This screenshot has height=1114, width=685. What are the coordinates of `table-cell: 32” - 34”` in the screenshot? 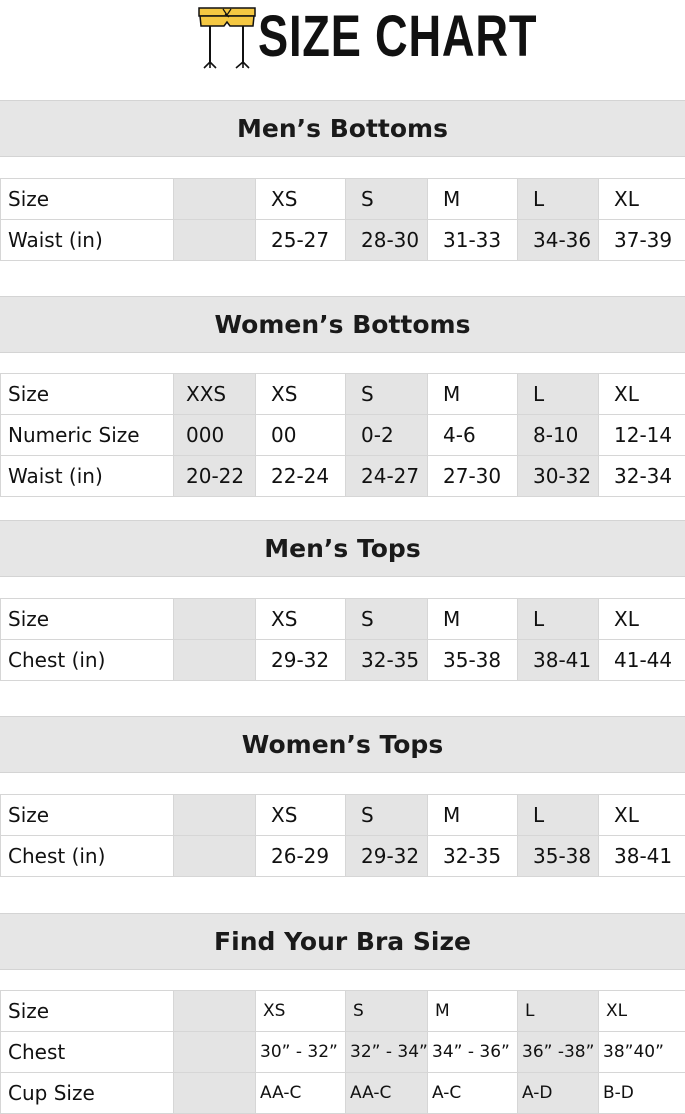 It's located at (387, 1052).